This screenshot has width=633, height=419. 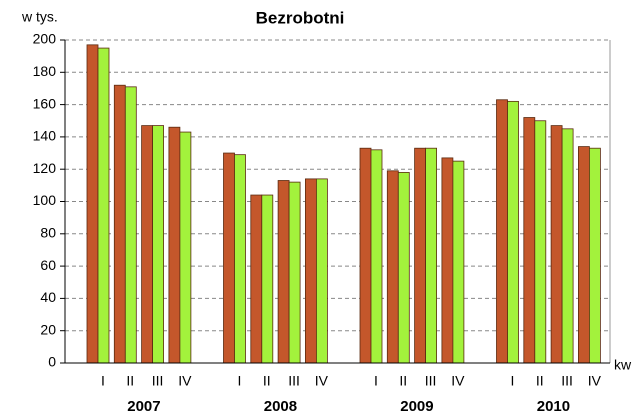 What do you see at coordinates (280, 406) in the screenshot?
I see `group-label: 2008` at bounding box center [280, 406].